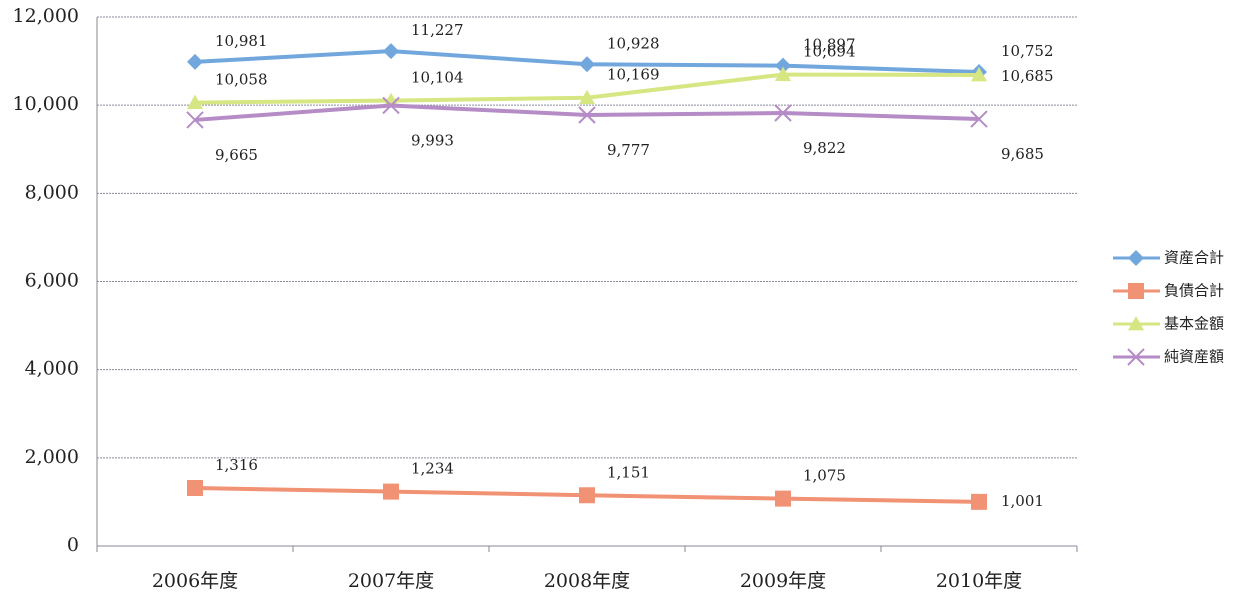 This screenshot has width=1253, height=600. What do you see at coordinates (52, 192) in the screenshot?
I see `y-tick-label: 8,000` at bounding box center [52, 192].